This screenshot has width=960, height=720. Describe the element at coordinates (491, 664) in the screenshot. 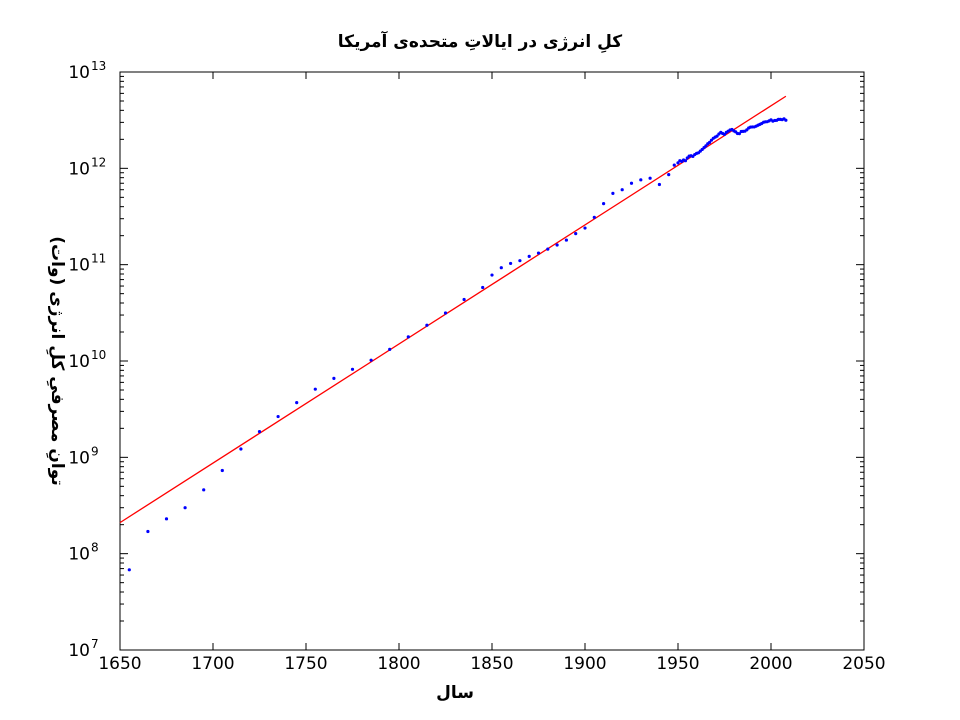

I see `x-tick-label: 1850` at that location.